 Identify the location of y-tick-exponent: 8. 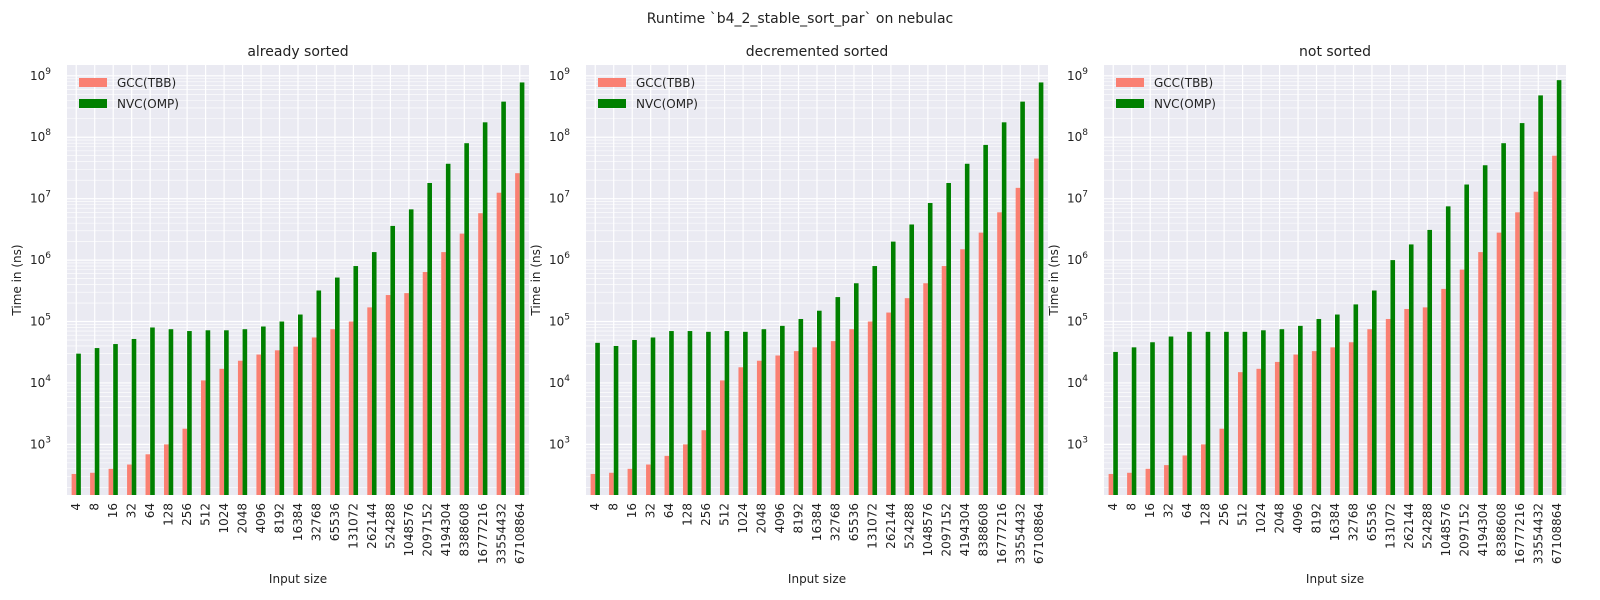
(48, 133).